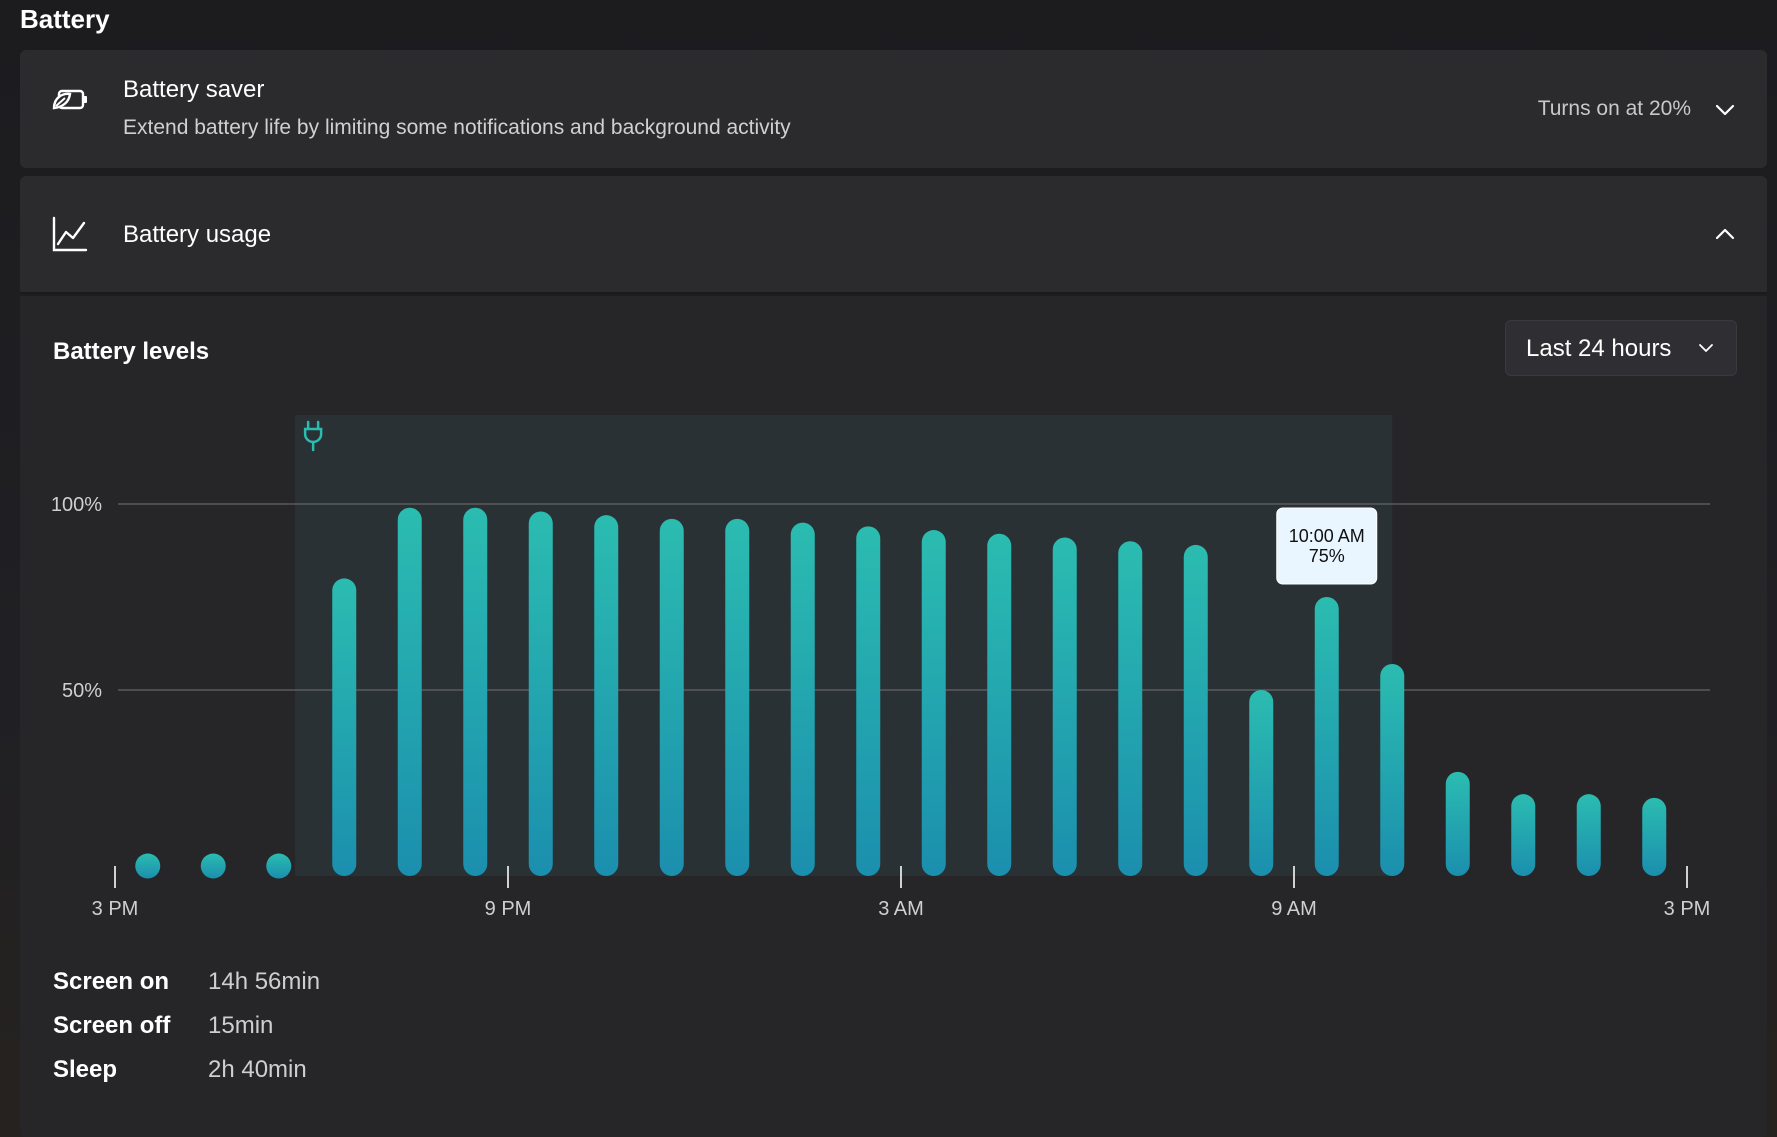  I want to click on line-chart-icon, so click(70, 234).